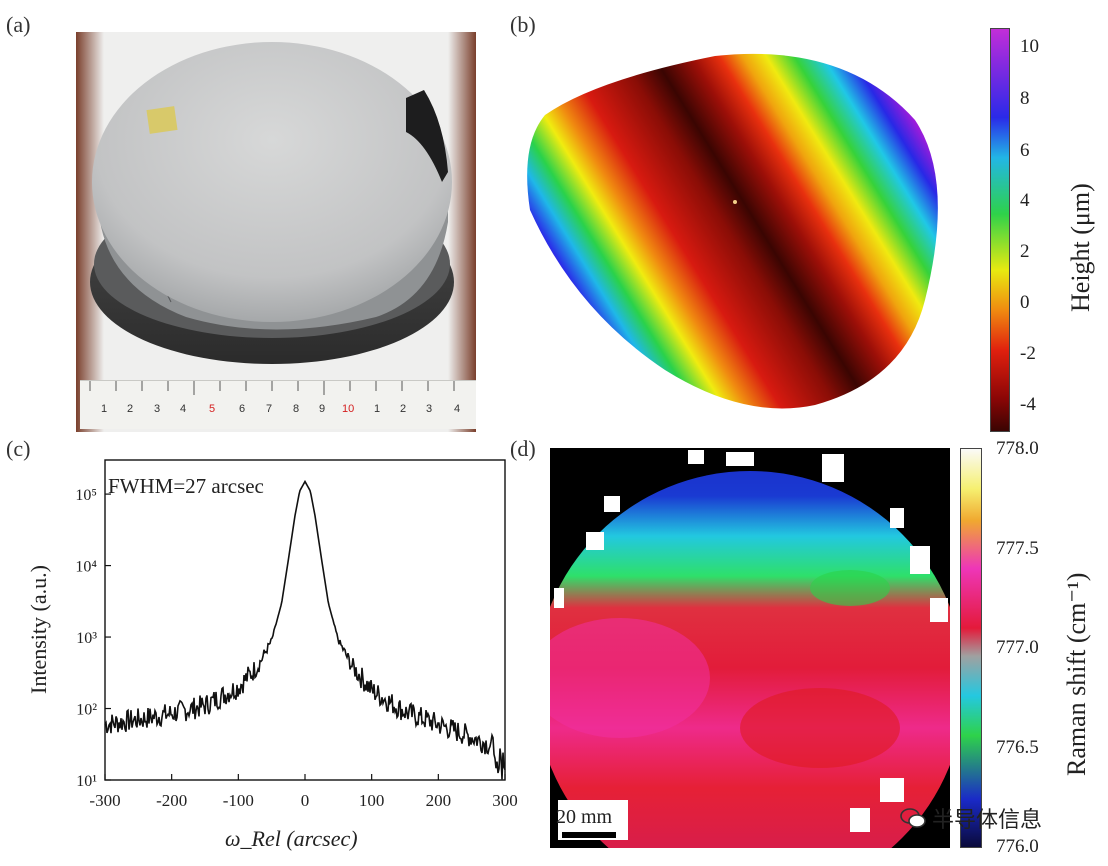 Image resolution: width=1108 pixels, height=866 pixels. I want to click on ruler-number: 9, so click(322, 409).